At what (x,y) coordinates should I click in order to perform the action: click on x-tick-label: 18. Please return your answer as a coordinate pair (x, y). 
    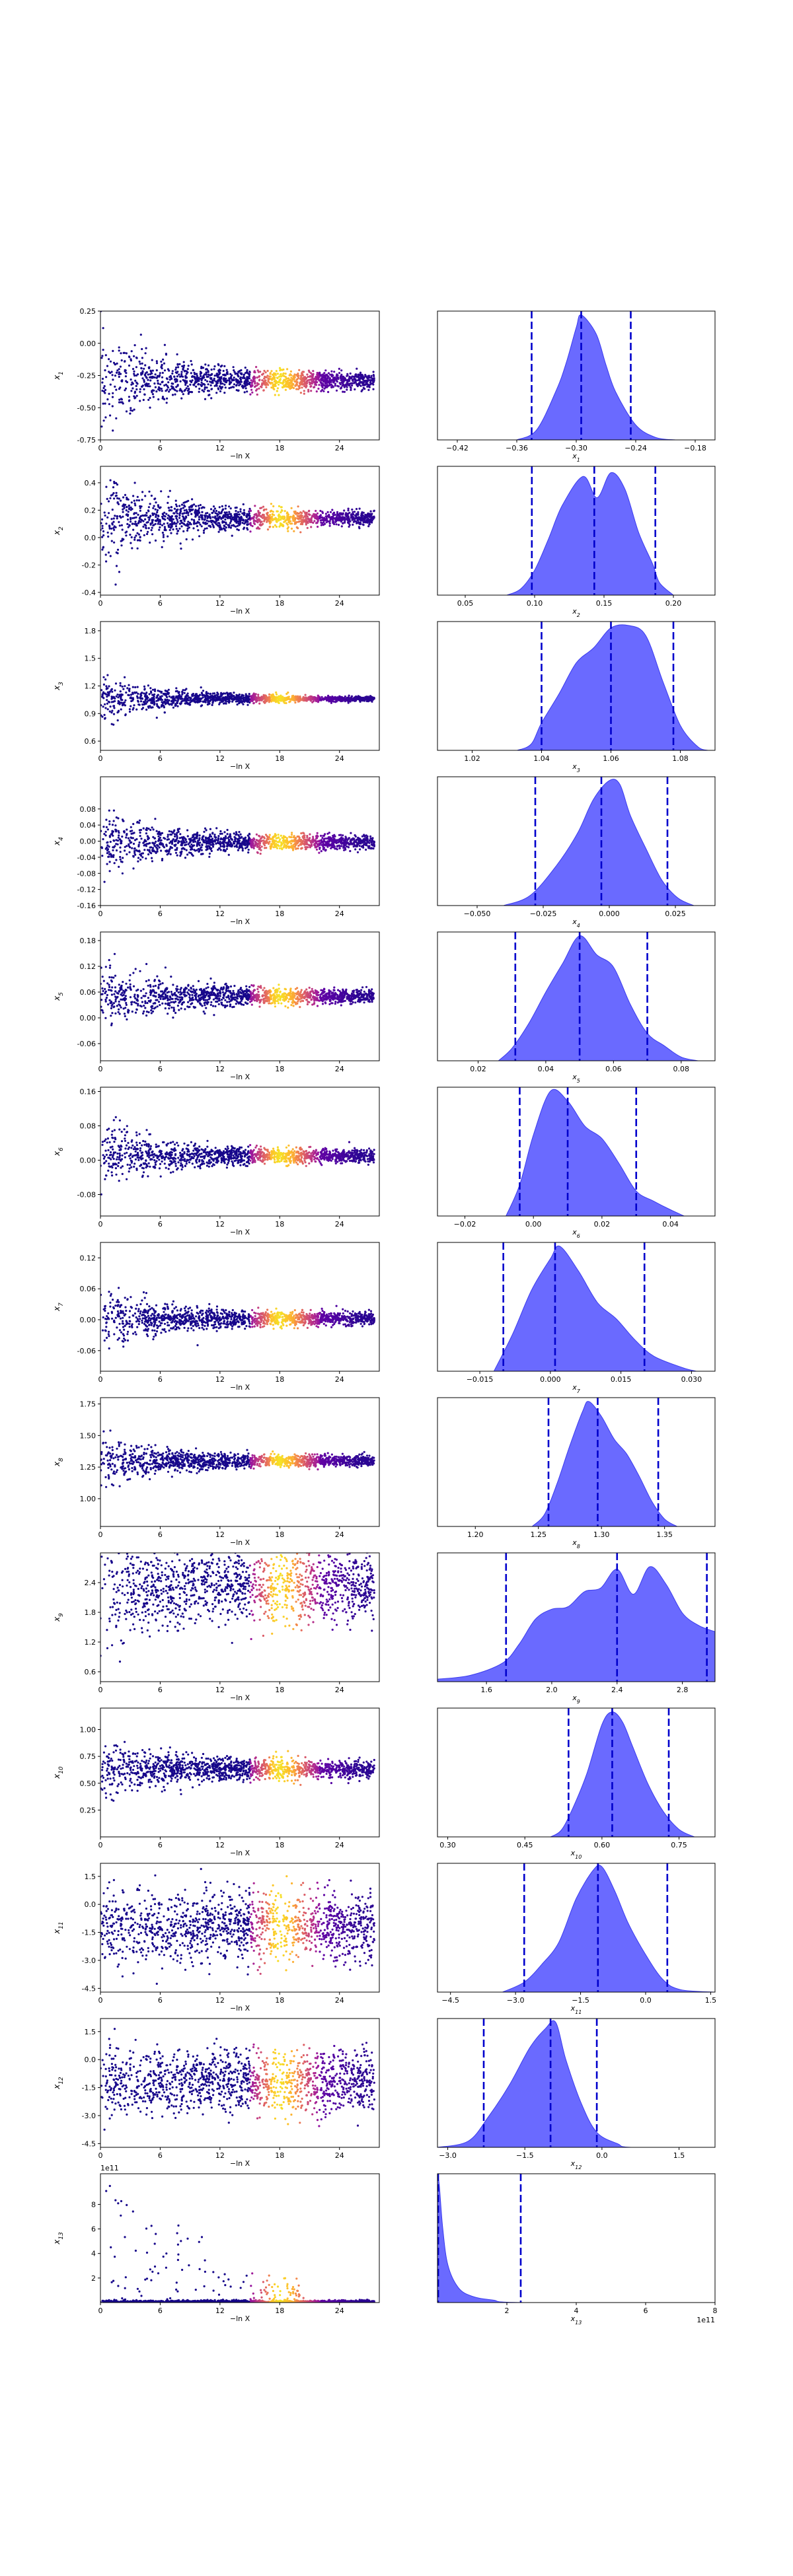
    Looking at the image, I should click on (280, 758).